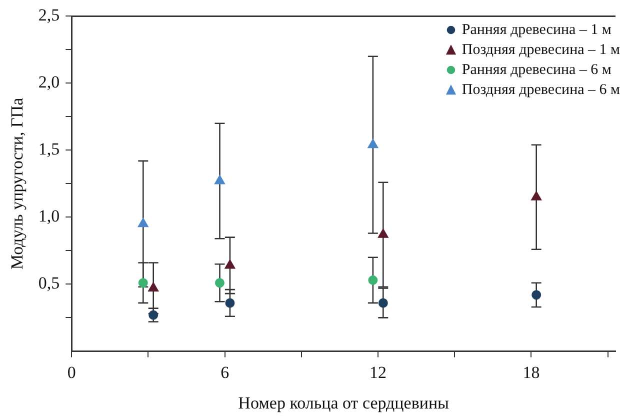  Describe the element at coordinates (17, 183) in the screenshot. I see `y-axis-title: Модуль упругости, ГПа` at that location.